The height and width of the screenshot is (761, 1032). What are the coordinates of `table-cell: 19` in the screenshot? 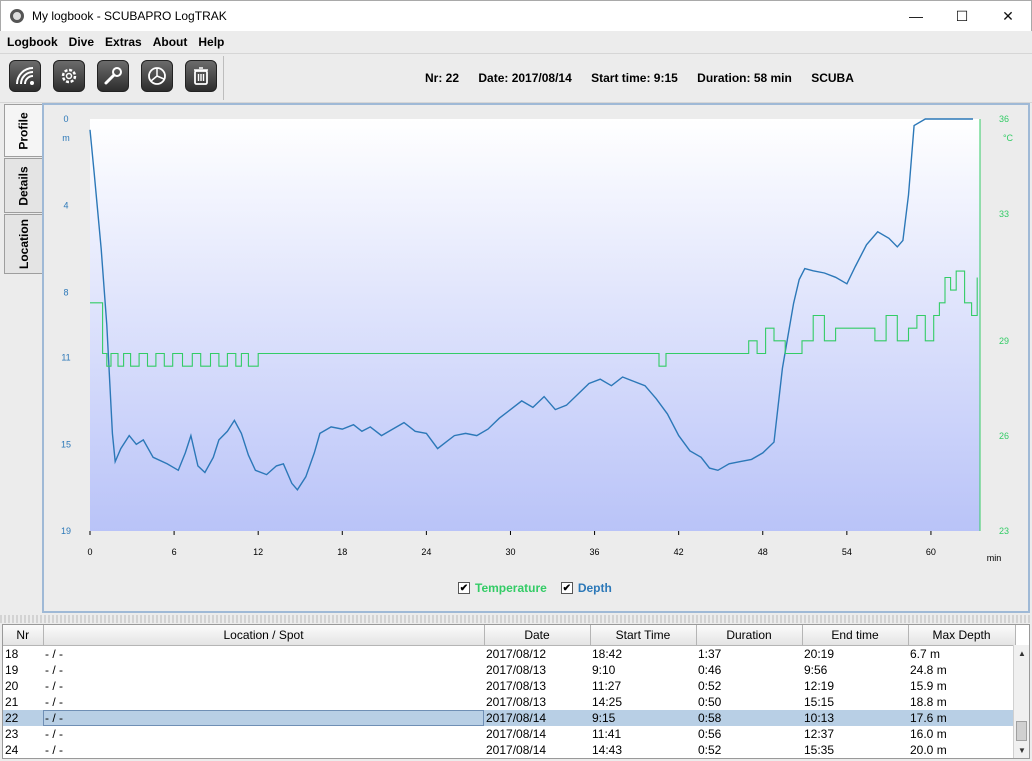 It's located at (12, 669).